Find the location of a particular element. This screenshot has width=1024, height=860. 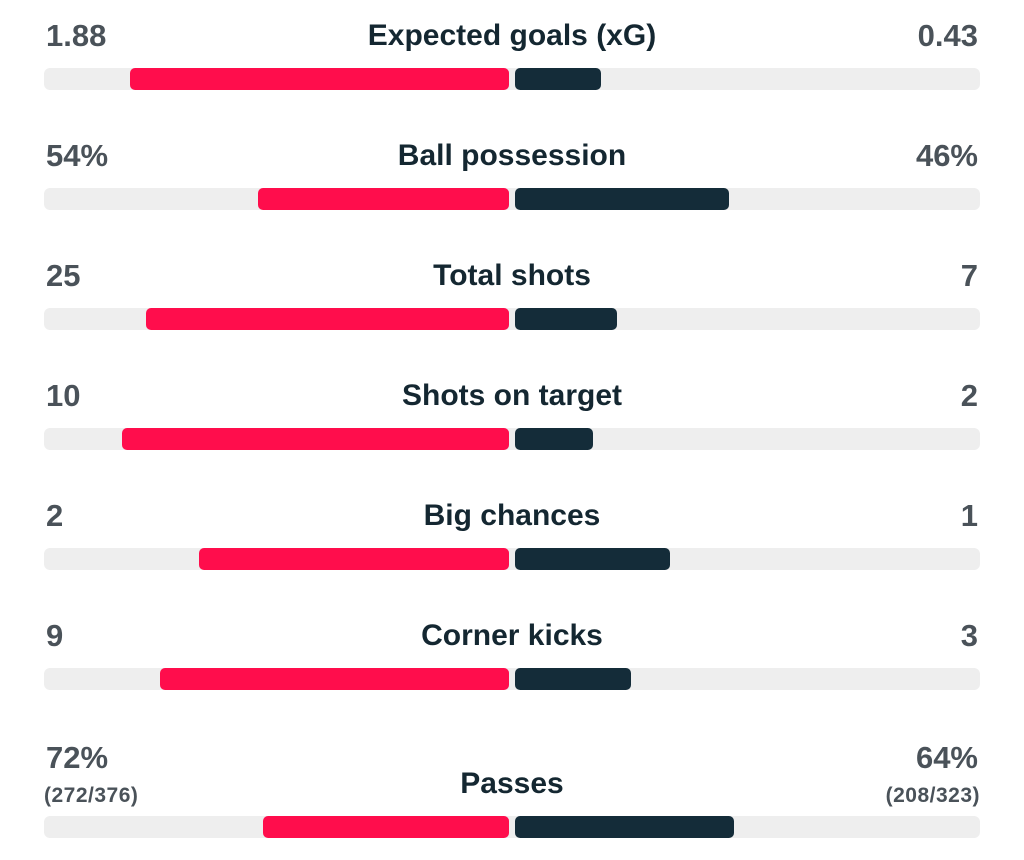

home-value: 9 is located at coordinates (55, 635).